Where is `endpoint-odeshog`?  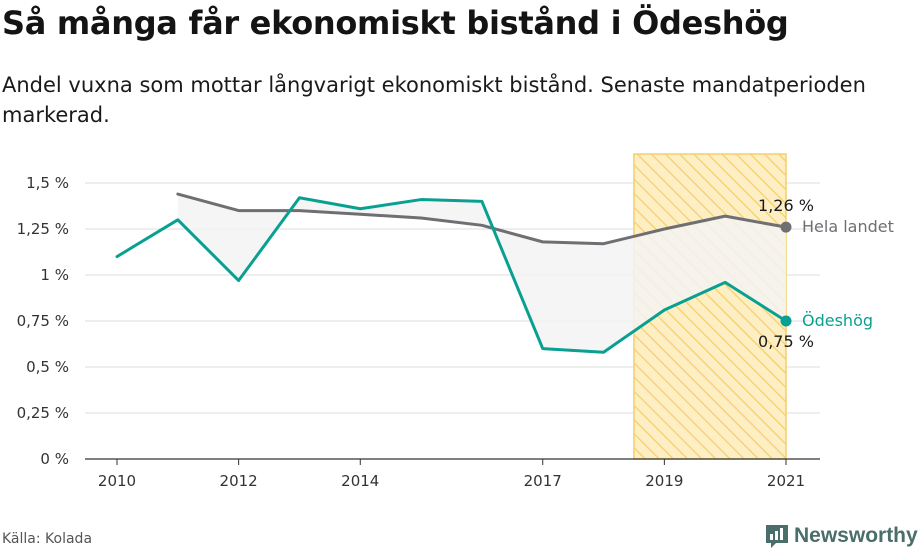 endpoint-odeshog is located at coordinates (786, 321).